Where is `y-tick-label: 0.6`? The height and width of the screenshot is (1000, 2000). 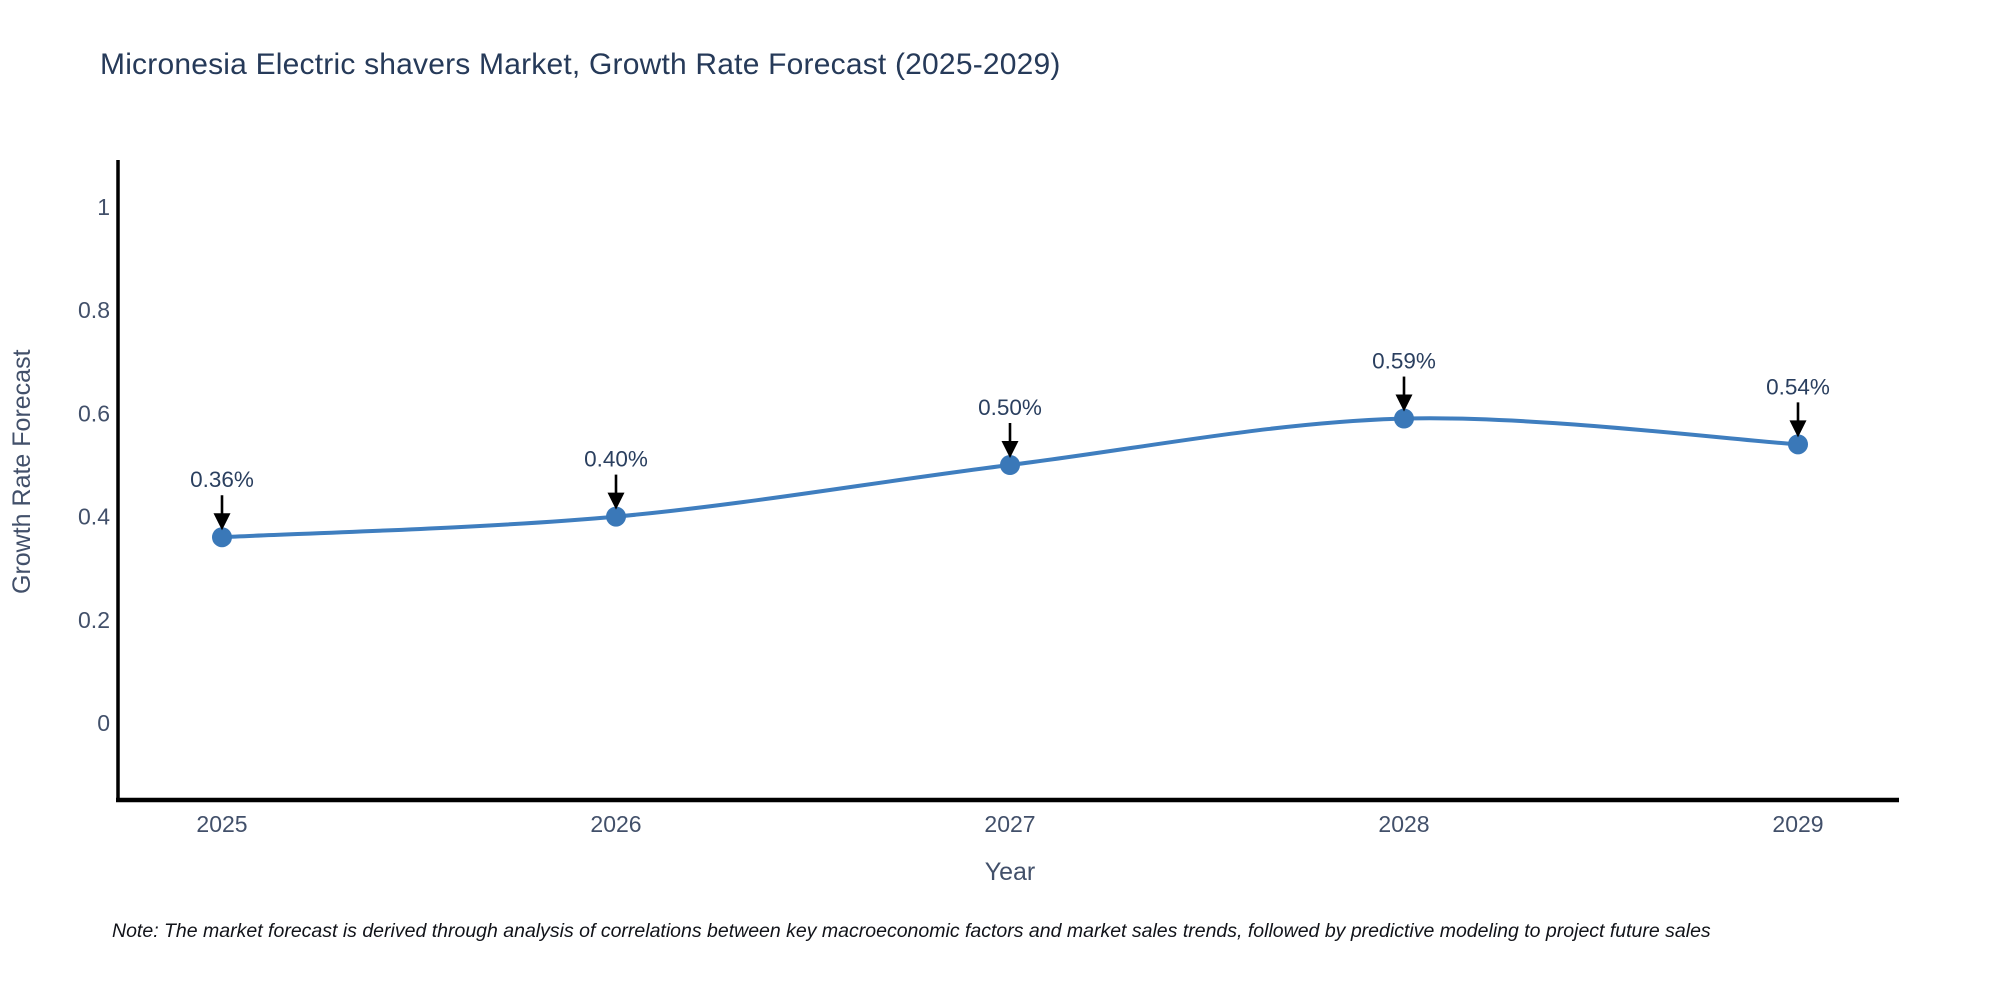
y-tick-label: 0.6 is located at coordinates (94, 413).